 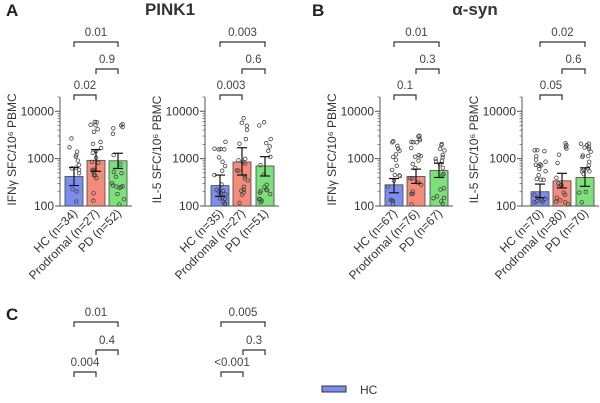 I want to click on p-value-label: 0.05, so click(x=551, y=86).